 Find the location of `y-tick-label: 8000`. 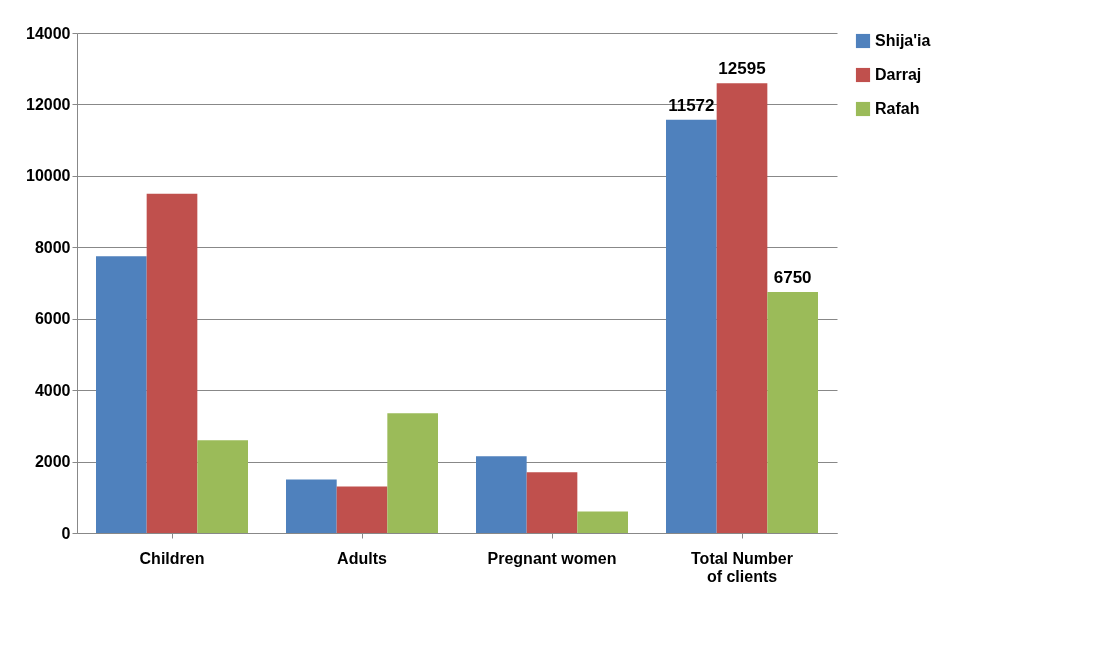

y-tick-label: 8000 is located at coordinates (52, 247).